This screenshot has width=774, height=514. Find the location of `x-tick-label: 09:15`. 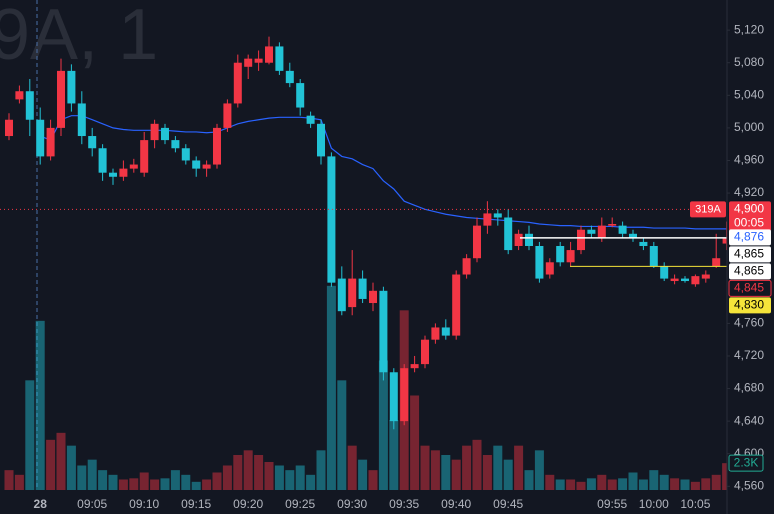

x-tick-label: 09:15 is located at coordinates (196, 504).